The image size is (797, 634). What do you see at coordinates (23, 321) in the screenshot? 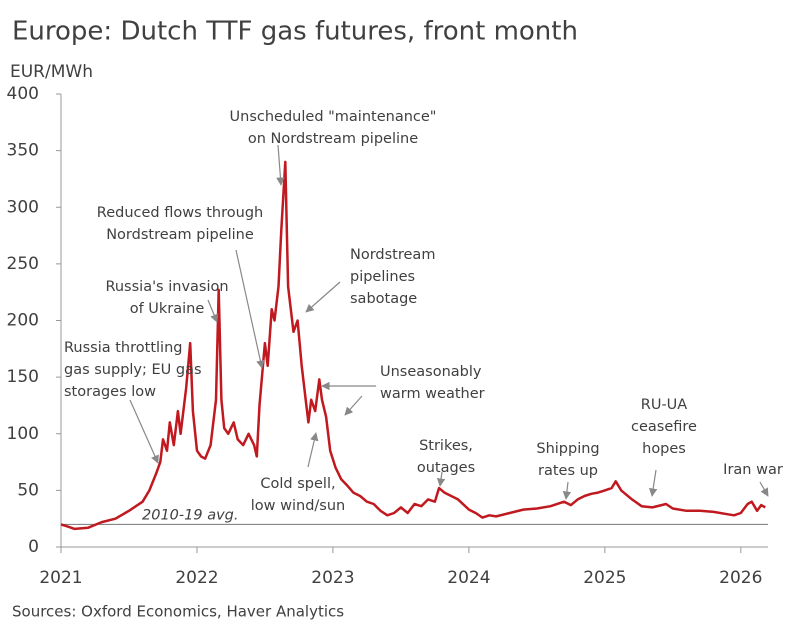
I see `y-tick-label: 200` at bounding box center [23, 321].